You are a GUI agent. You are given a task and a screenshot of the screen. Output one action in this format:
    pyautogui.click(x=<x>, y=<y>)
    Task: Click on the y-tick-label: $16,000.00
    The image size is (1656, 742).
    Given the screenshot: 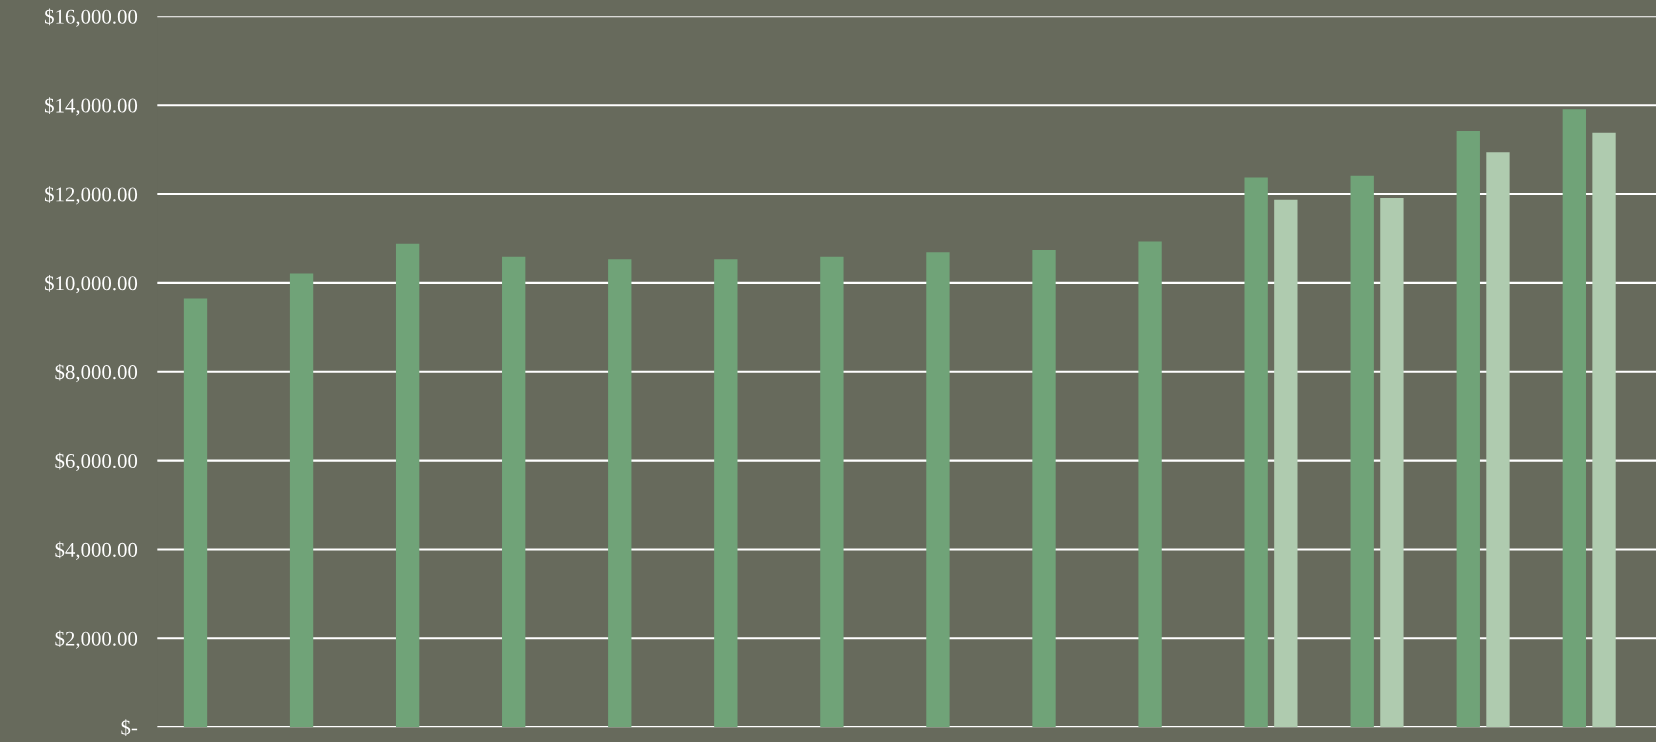 What is the action you would take?
    pyautogui.click(x=91, y=17)
    